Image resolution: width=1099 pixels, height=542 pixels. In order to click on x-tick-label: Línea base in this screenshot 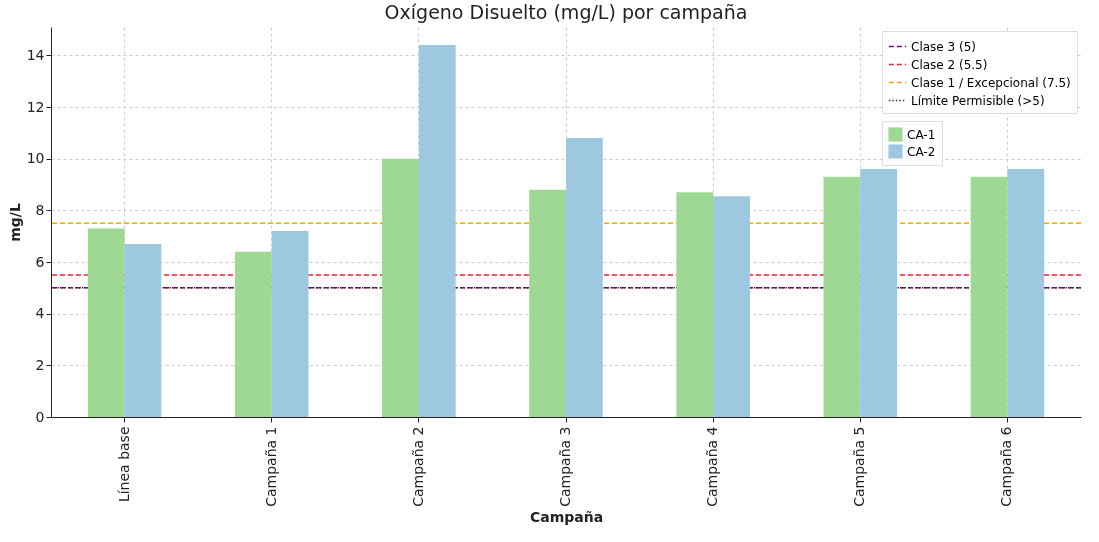, I will do `click(123, 464)`.